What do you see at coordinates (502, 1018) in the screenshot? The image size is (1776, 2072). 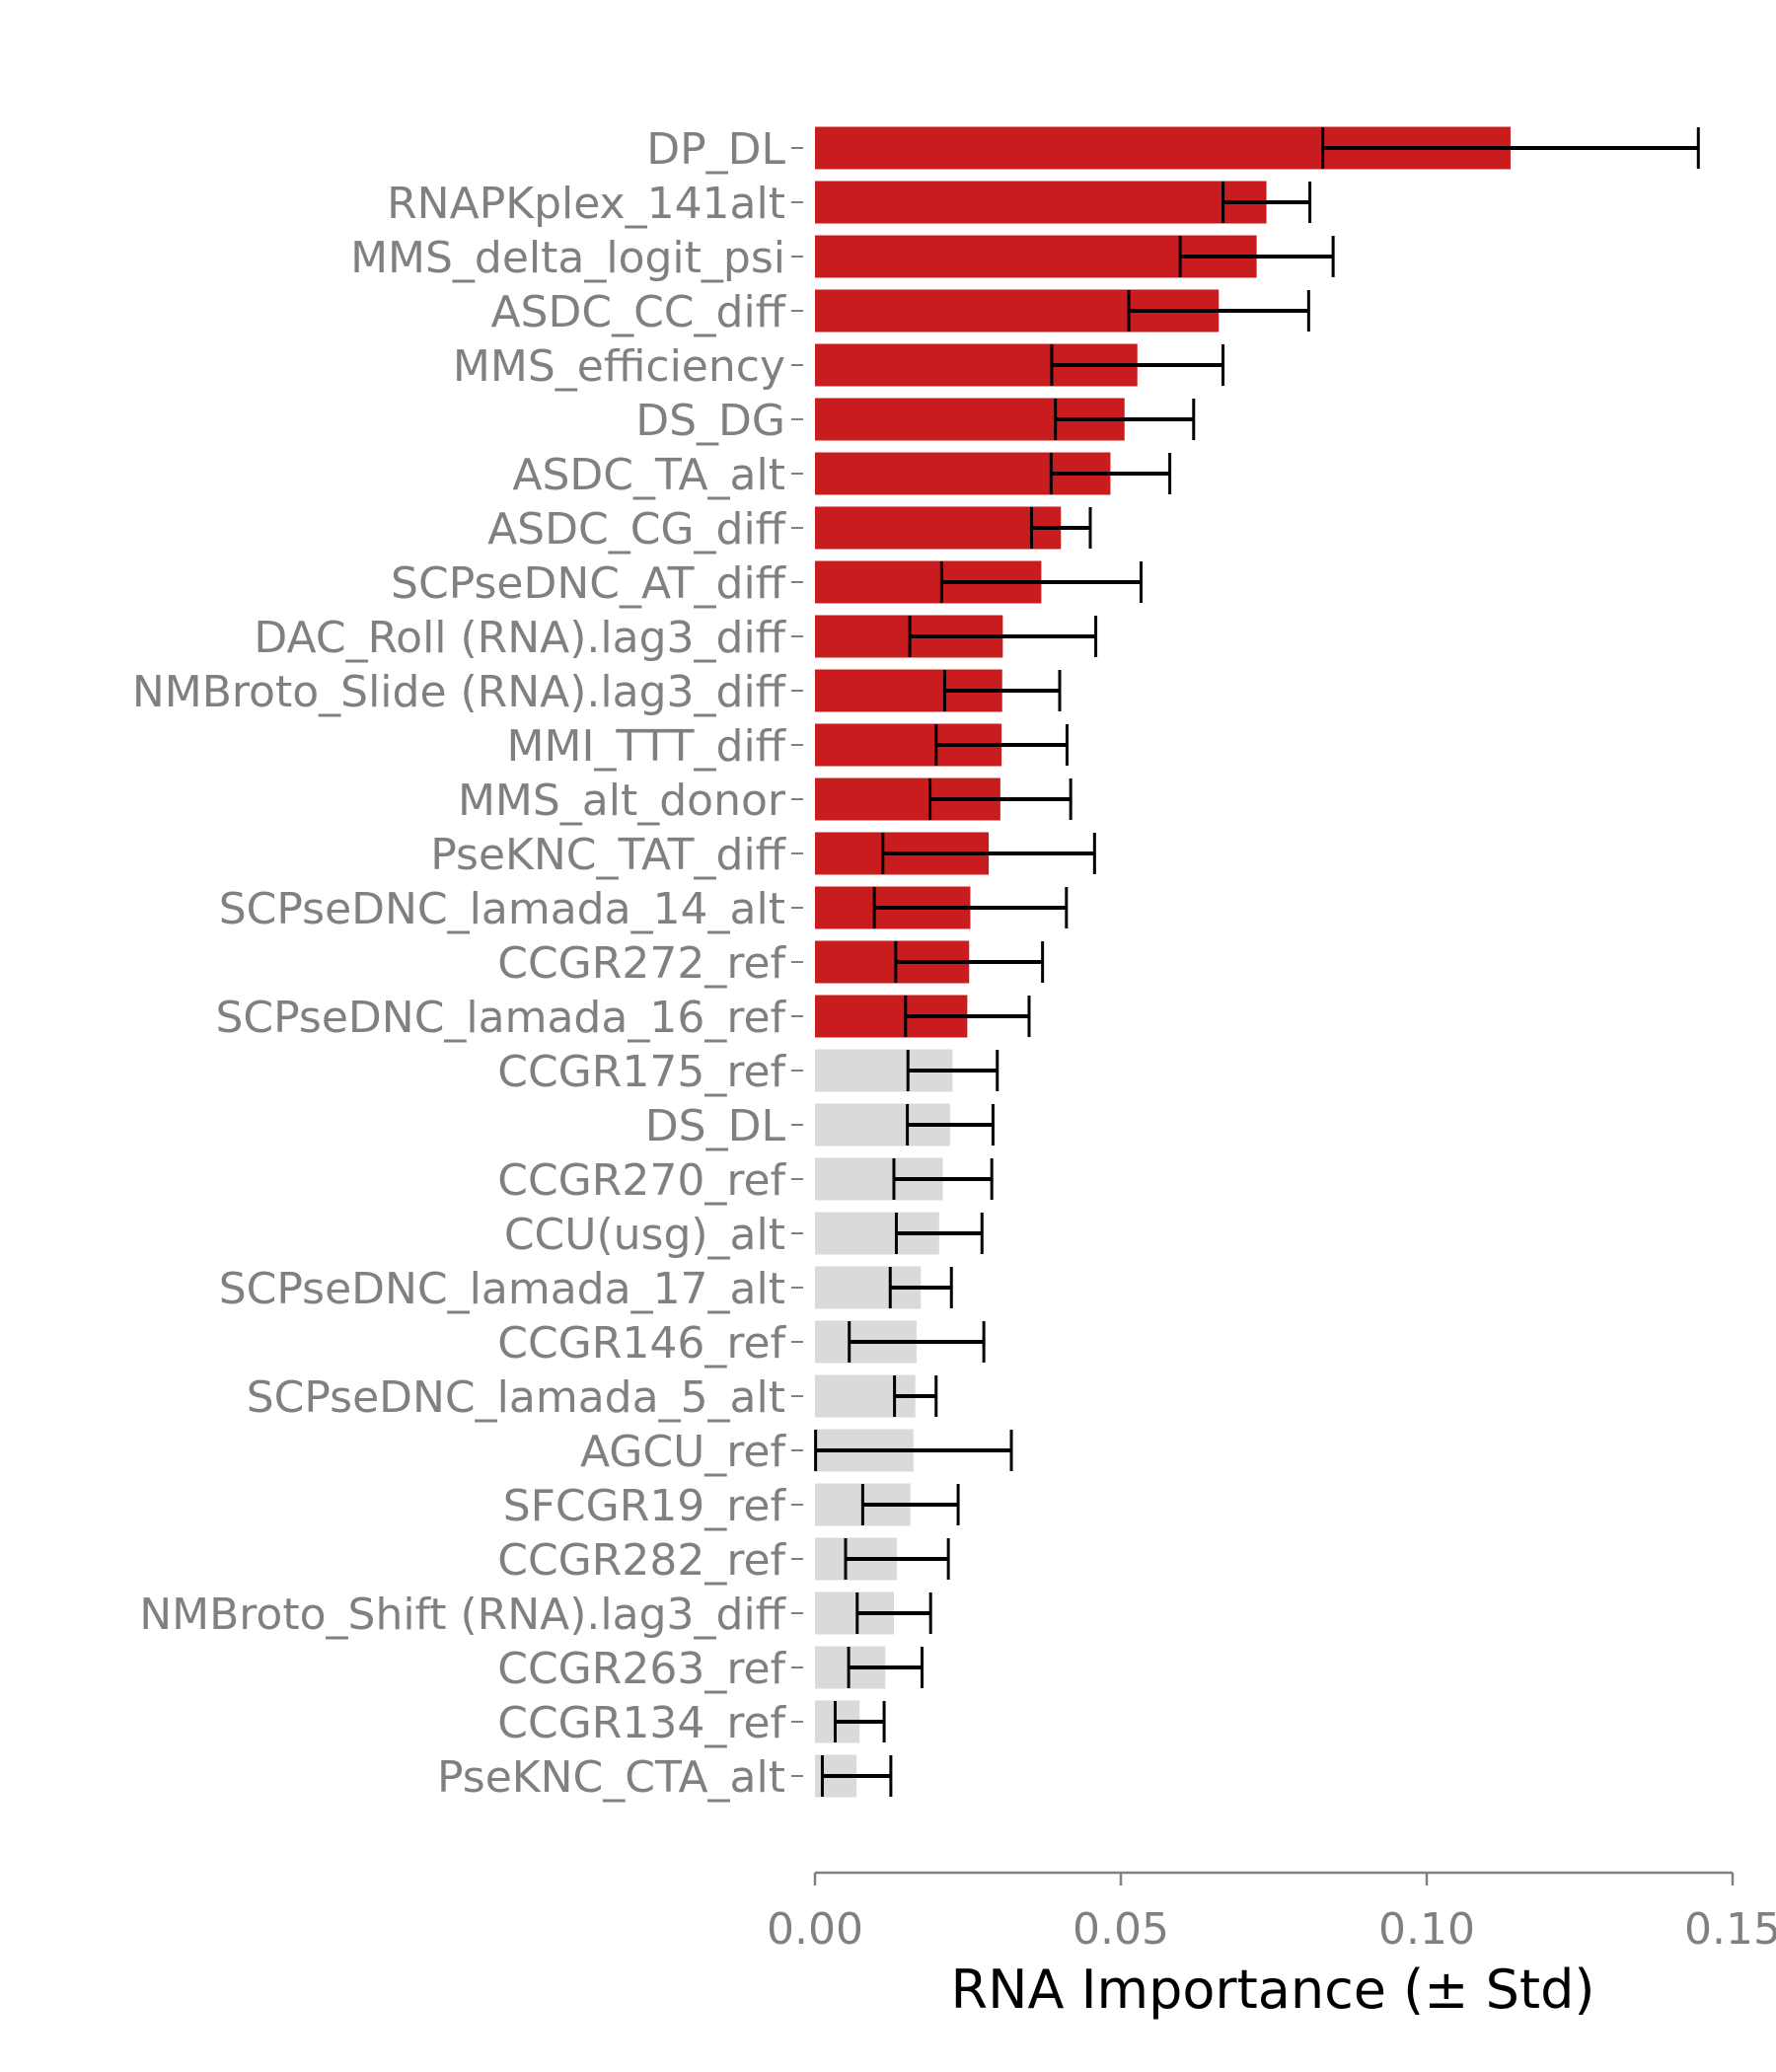 I see `category-label: SCPseDNC_lamada_16_ref` at bounding box center [502, 1018].